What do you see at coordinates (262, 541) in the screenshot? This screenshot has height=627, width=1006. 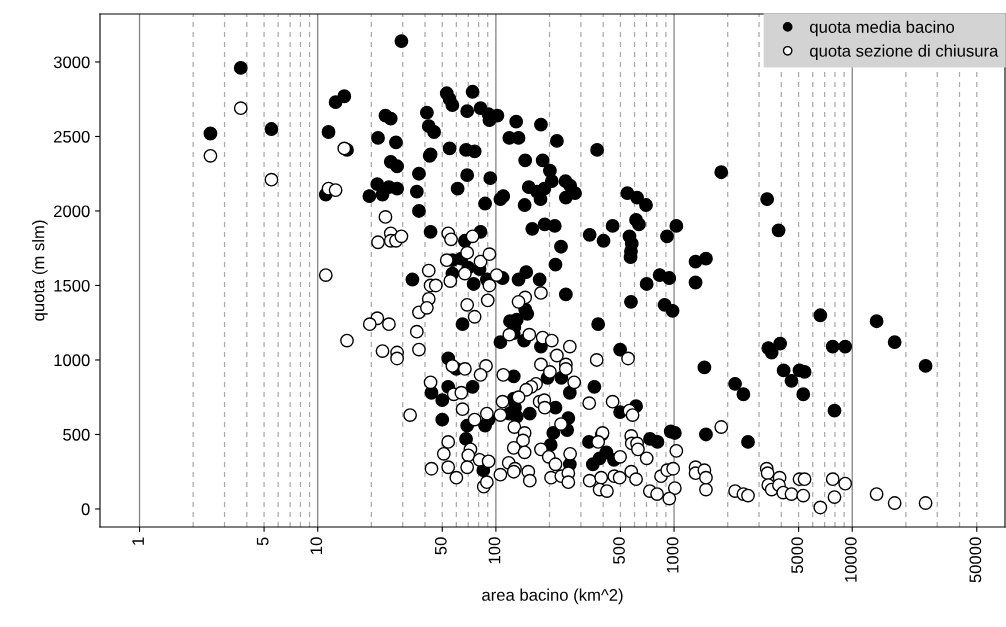 I see `x-tick-label: 5` at bounding box center [262, 541].